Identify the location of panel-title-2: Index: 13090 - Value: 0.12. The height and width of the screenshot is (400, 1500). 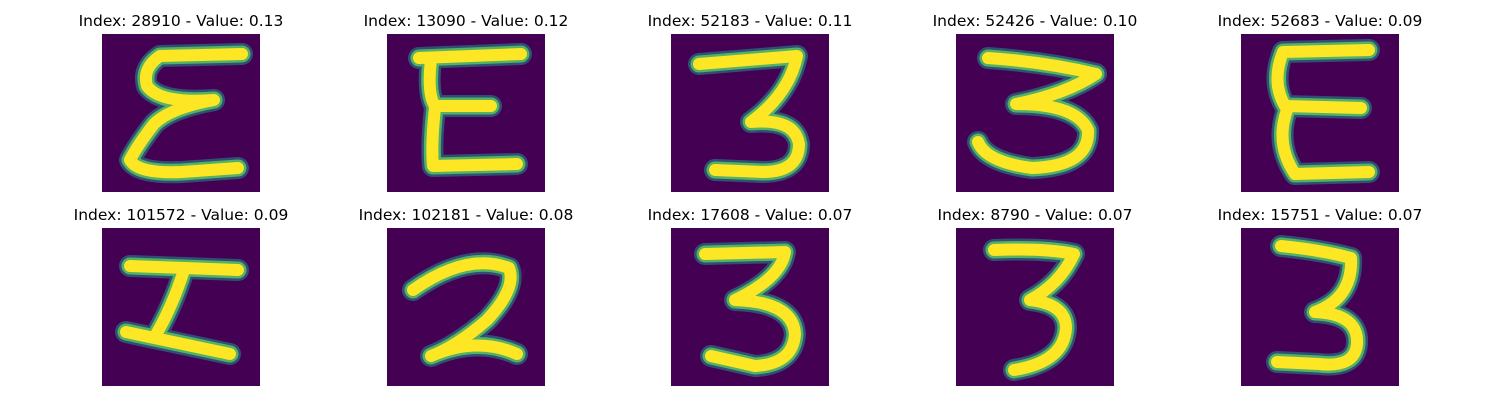
(466, 21).